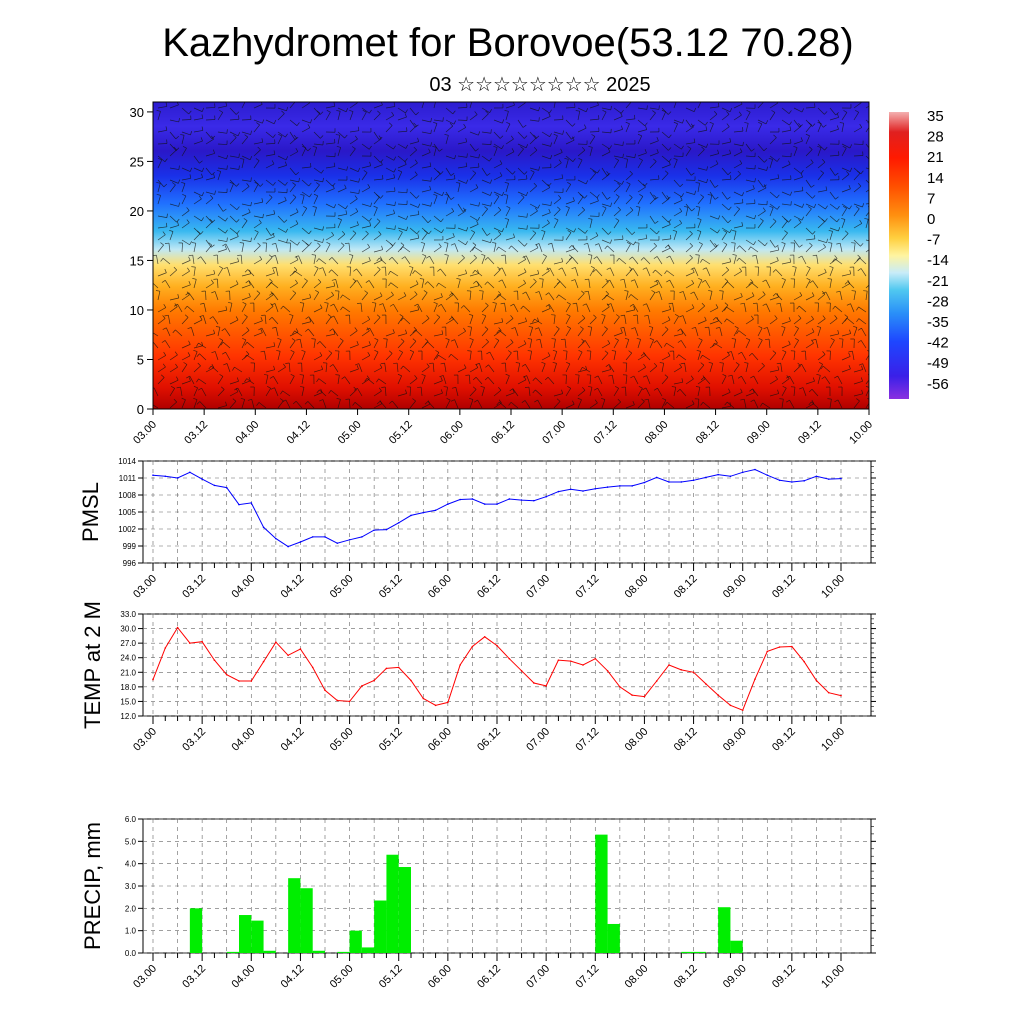 The image size is (1024, 1024). What do you see at coordinates (263, 527) in the screenshot?
I see `data-point` at bounding box center [263, 527].